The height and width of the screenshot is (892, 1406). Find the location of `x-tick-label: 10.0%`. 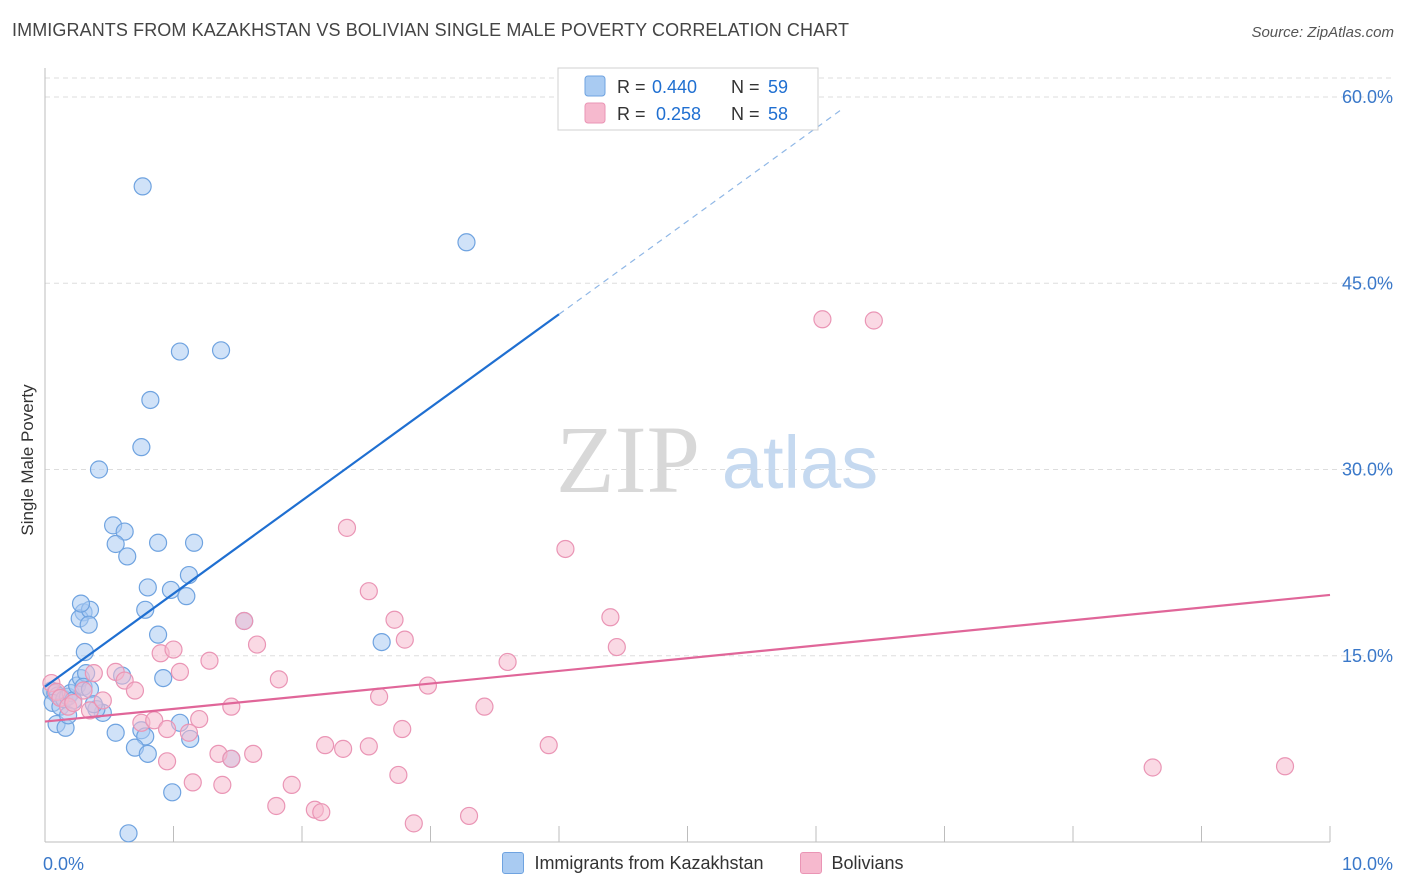

x-tick-label: 10.0% is located at coordinates (1367, 864).